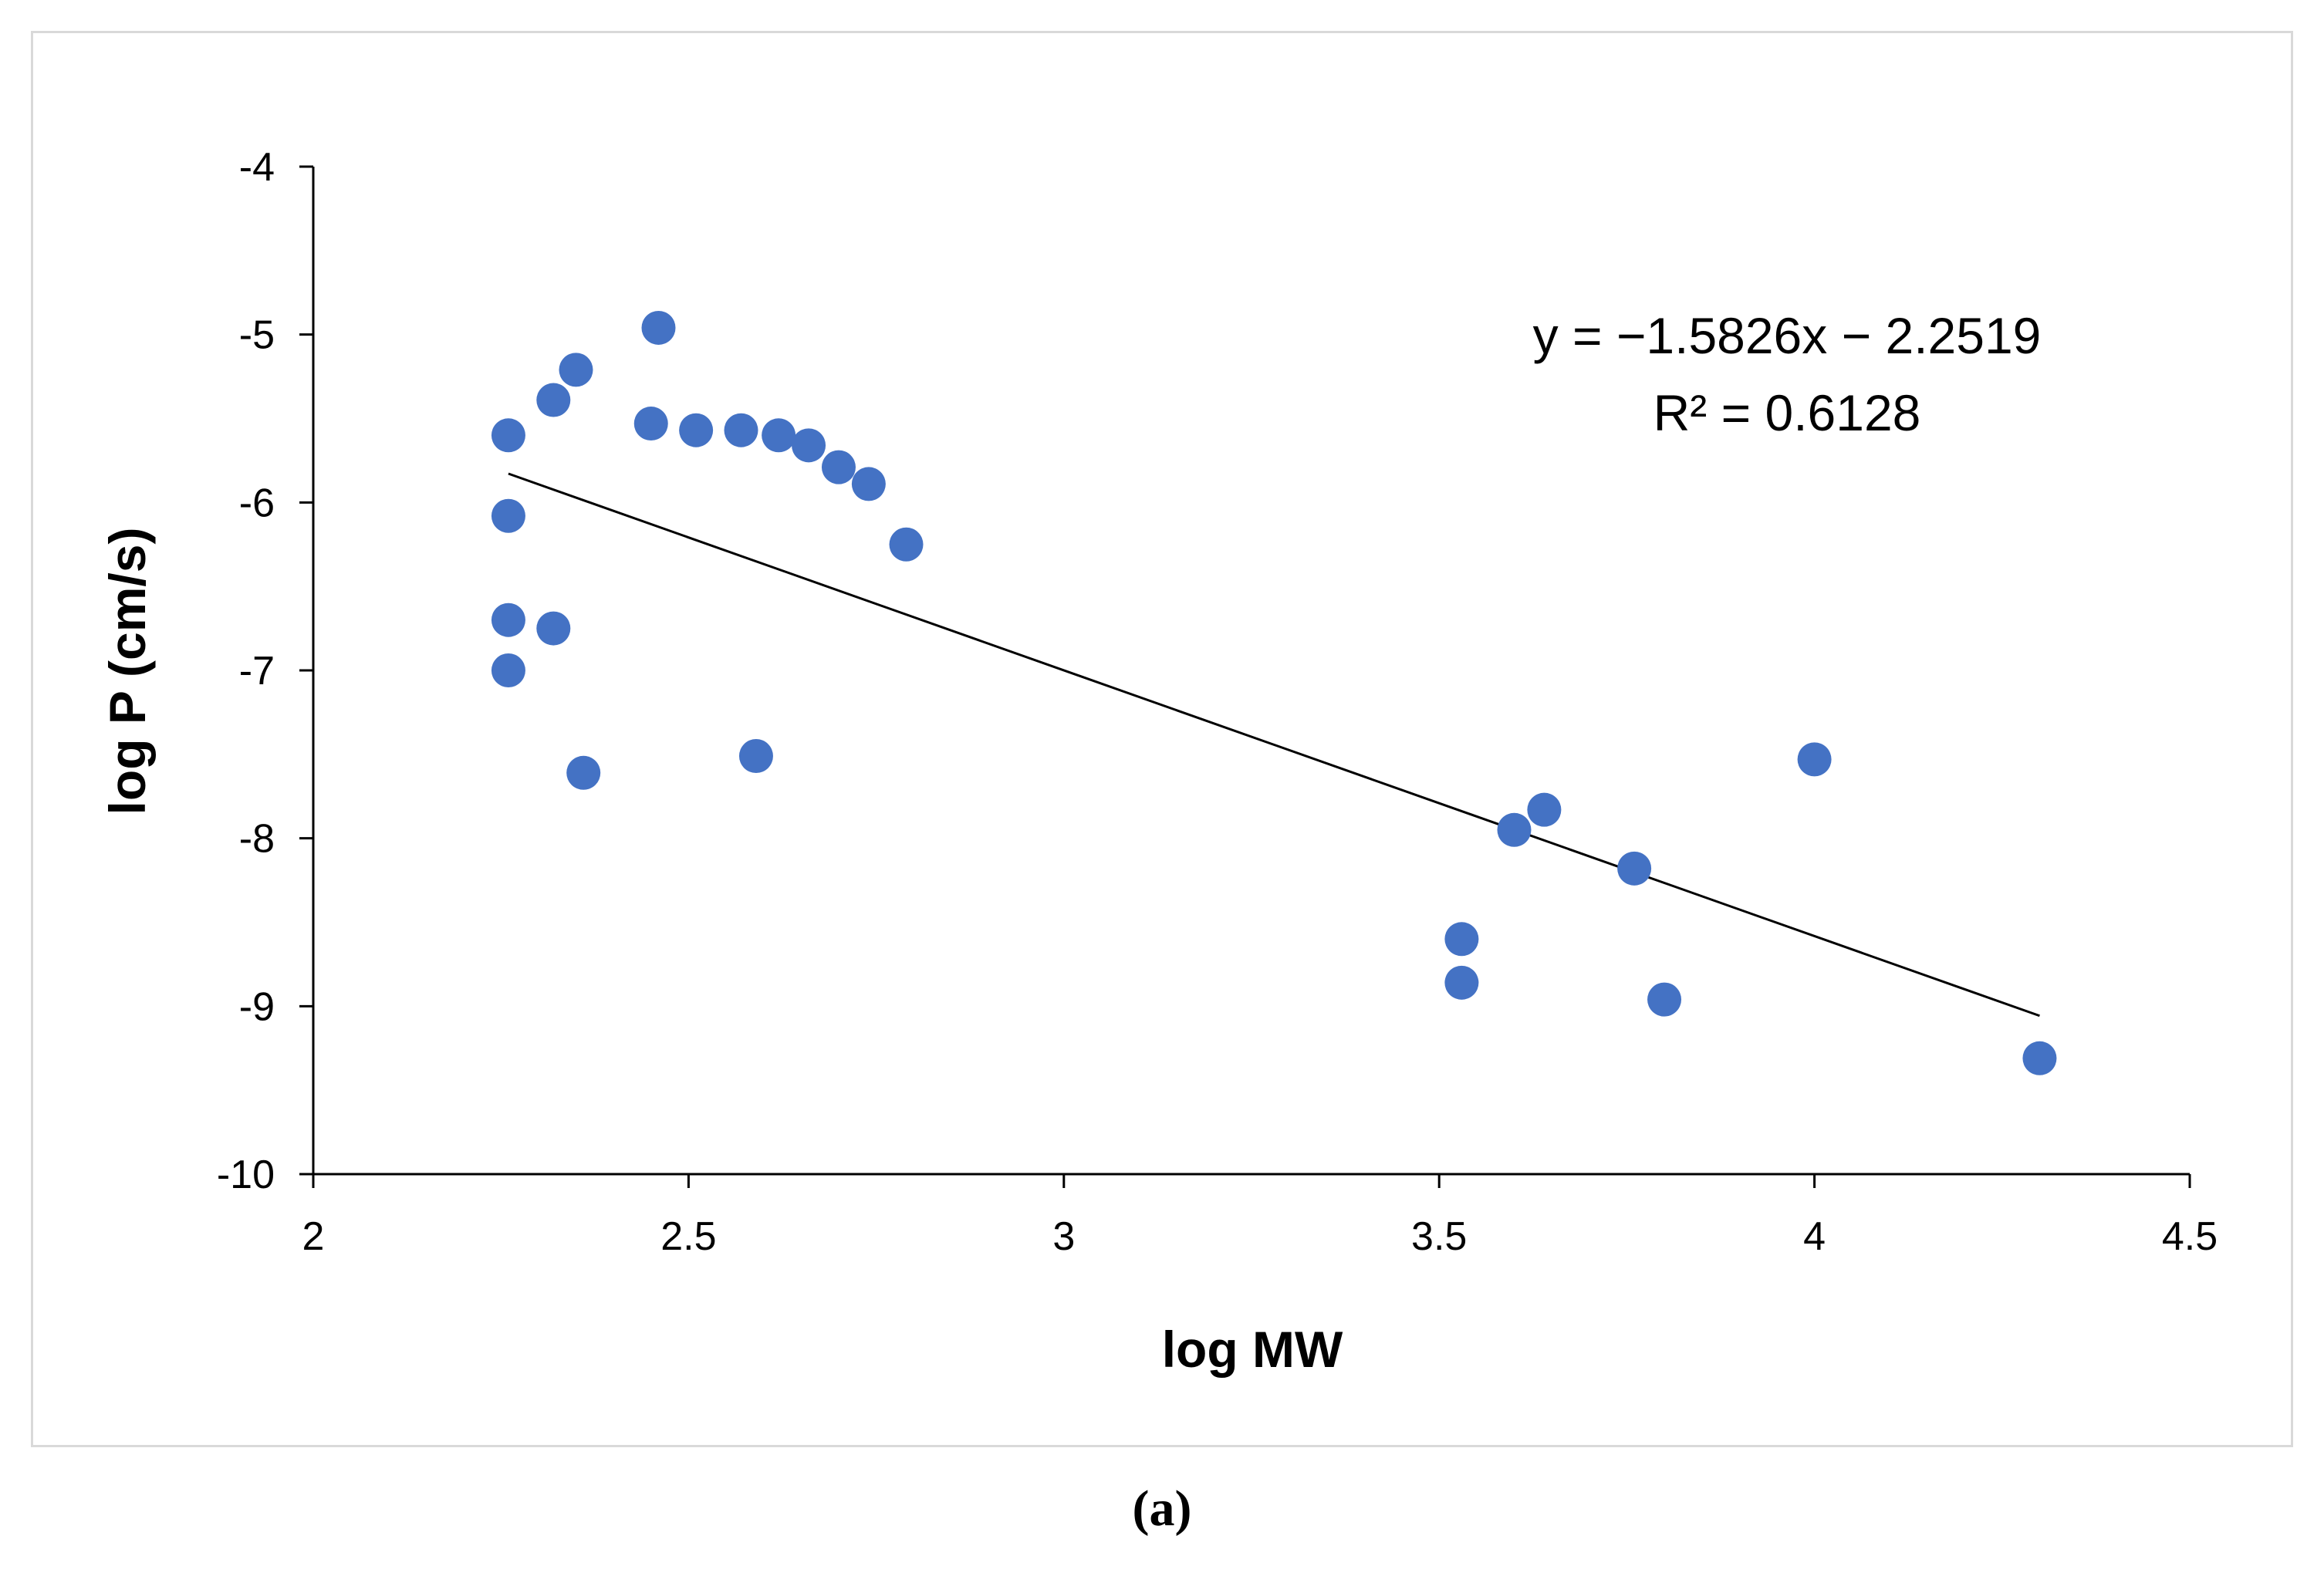 Image resolution: width=2324 pixels, height=1583 pixels. Describe the element at coordinates (257, 167) in the screenshot. I see `y-tick-label: -4` at that location.